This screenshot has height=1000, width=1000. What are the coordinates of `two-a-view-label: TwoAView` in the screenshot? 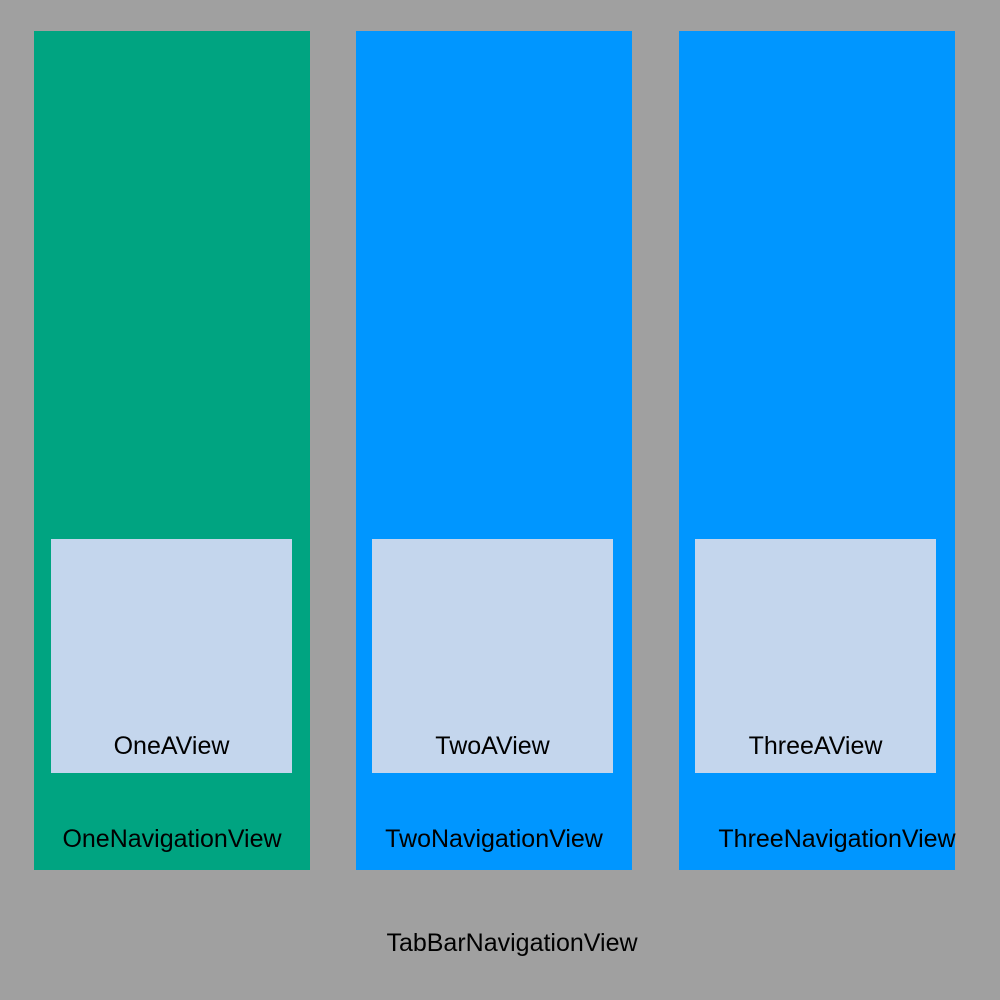 It's located at (492, 746).